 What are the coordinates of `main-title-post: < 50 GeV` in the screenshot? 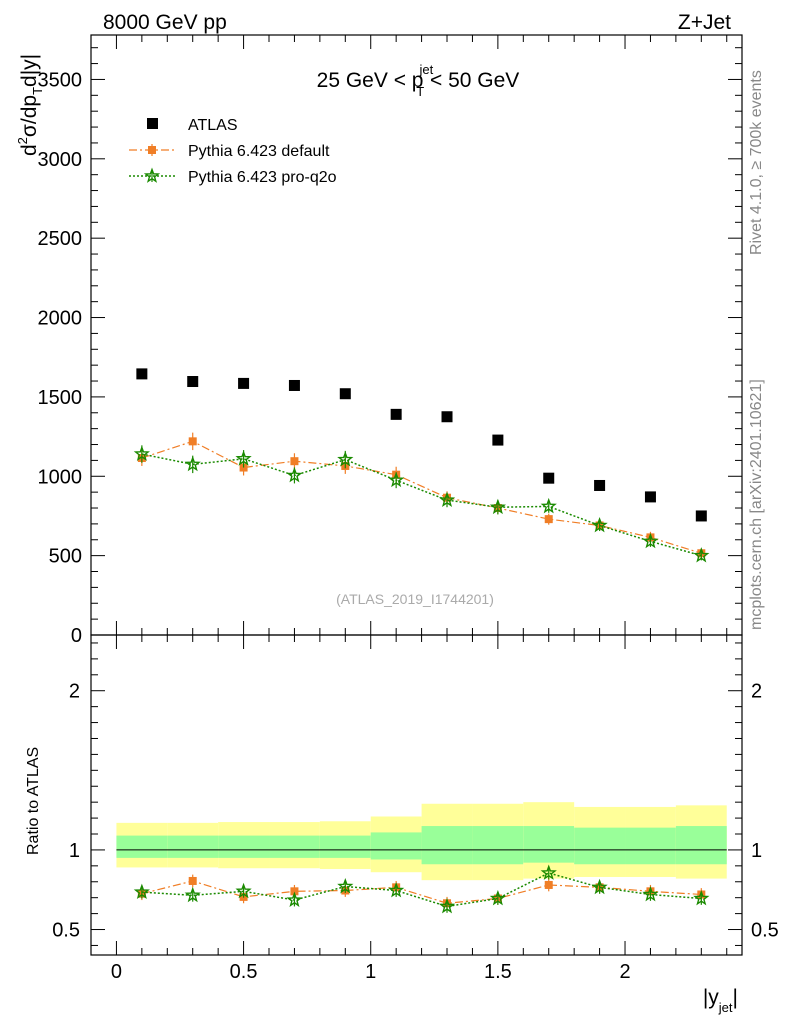 It's located at (471, 80).